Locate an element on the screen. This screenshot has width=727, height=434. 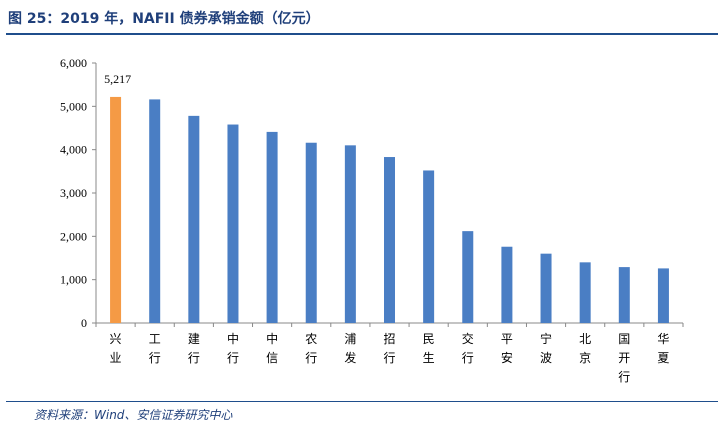
x-tick-label: 兴业 is located at coordinates (116, 348).